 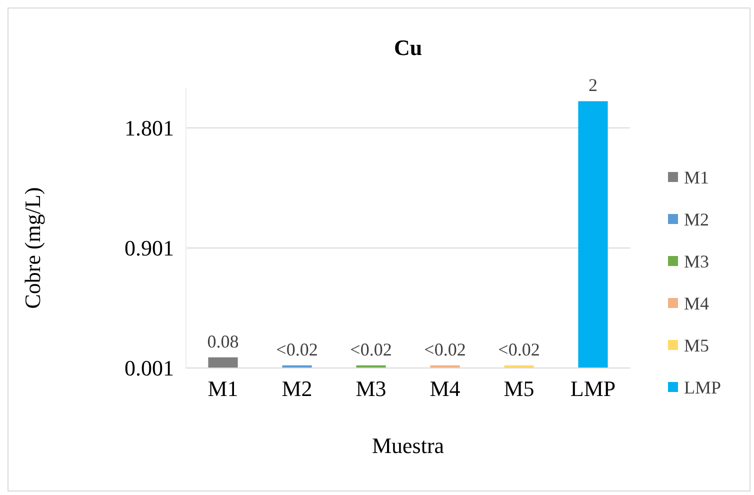 I want to click on x-tick-label: M4, so click(x=445, y=388).